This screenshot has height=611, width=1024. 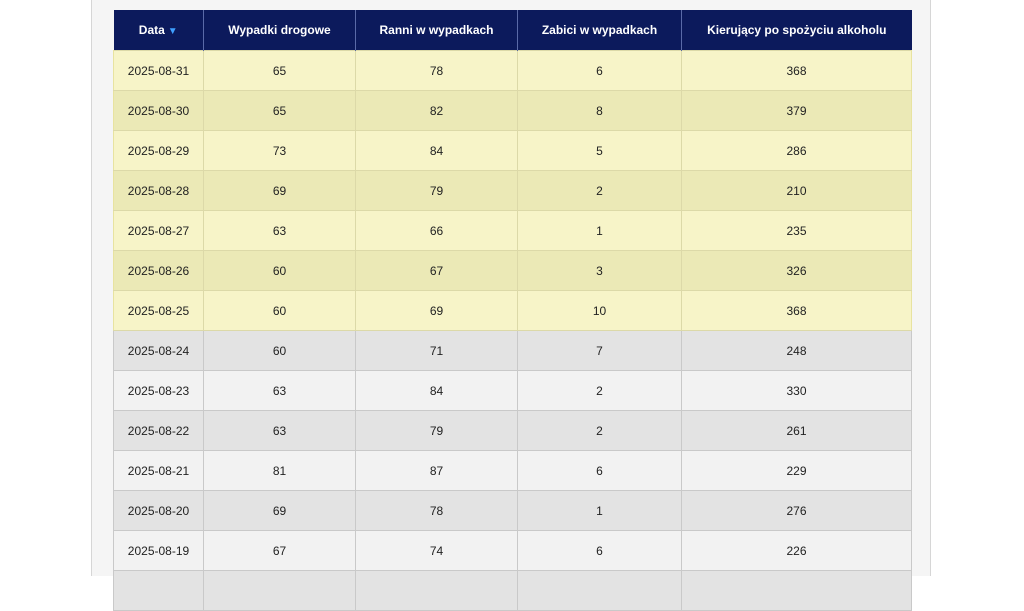 I want to click on cell-accidents: 81, so click(x=279, y=470).